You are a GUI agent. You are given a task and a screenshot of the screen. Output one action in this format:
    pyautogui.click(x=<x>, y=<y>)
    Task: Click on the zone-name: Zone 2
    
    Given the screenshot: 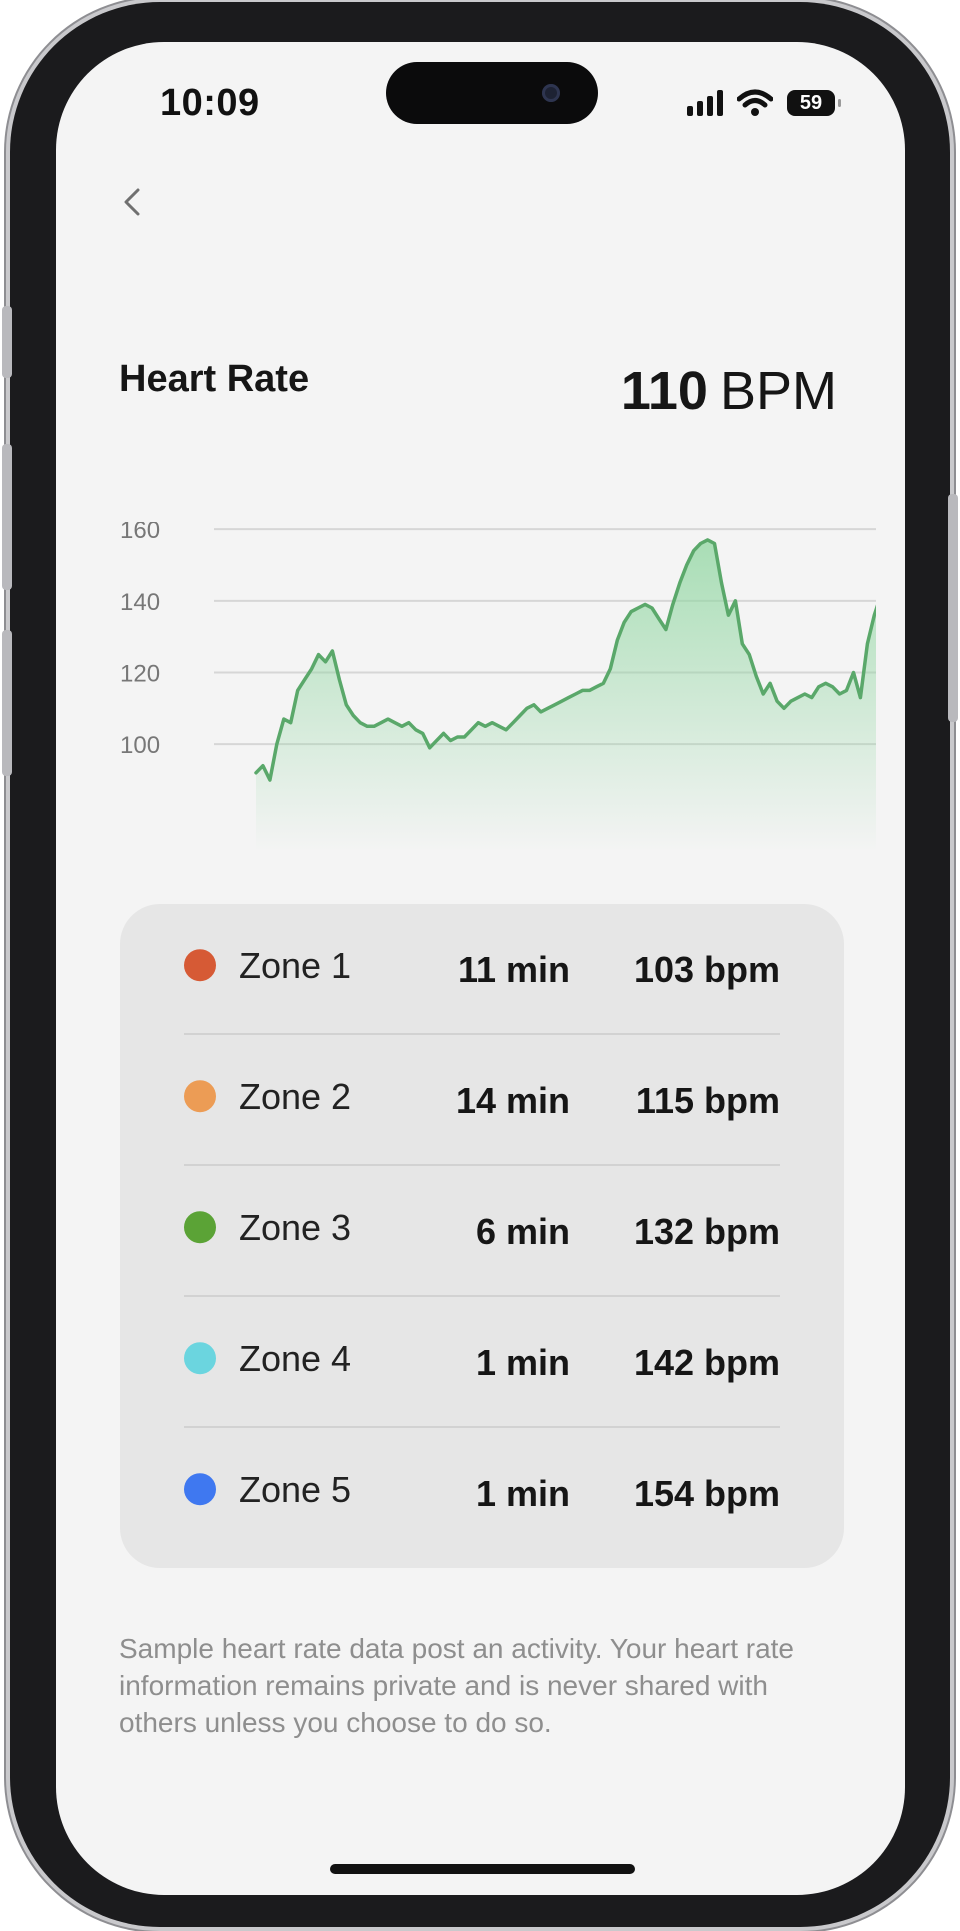 What is the action you would take?
    pyautogui.click(x=295, y=1096)
    